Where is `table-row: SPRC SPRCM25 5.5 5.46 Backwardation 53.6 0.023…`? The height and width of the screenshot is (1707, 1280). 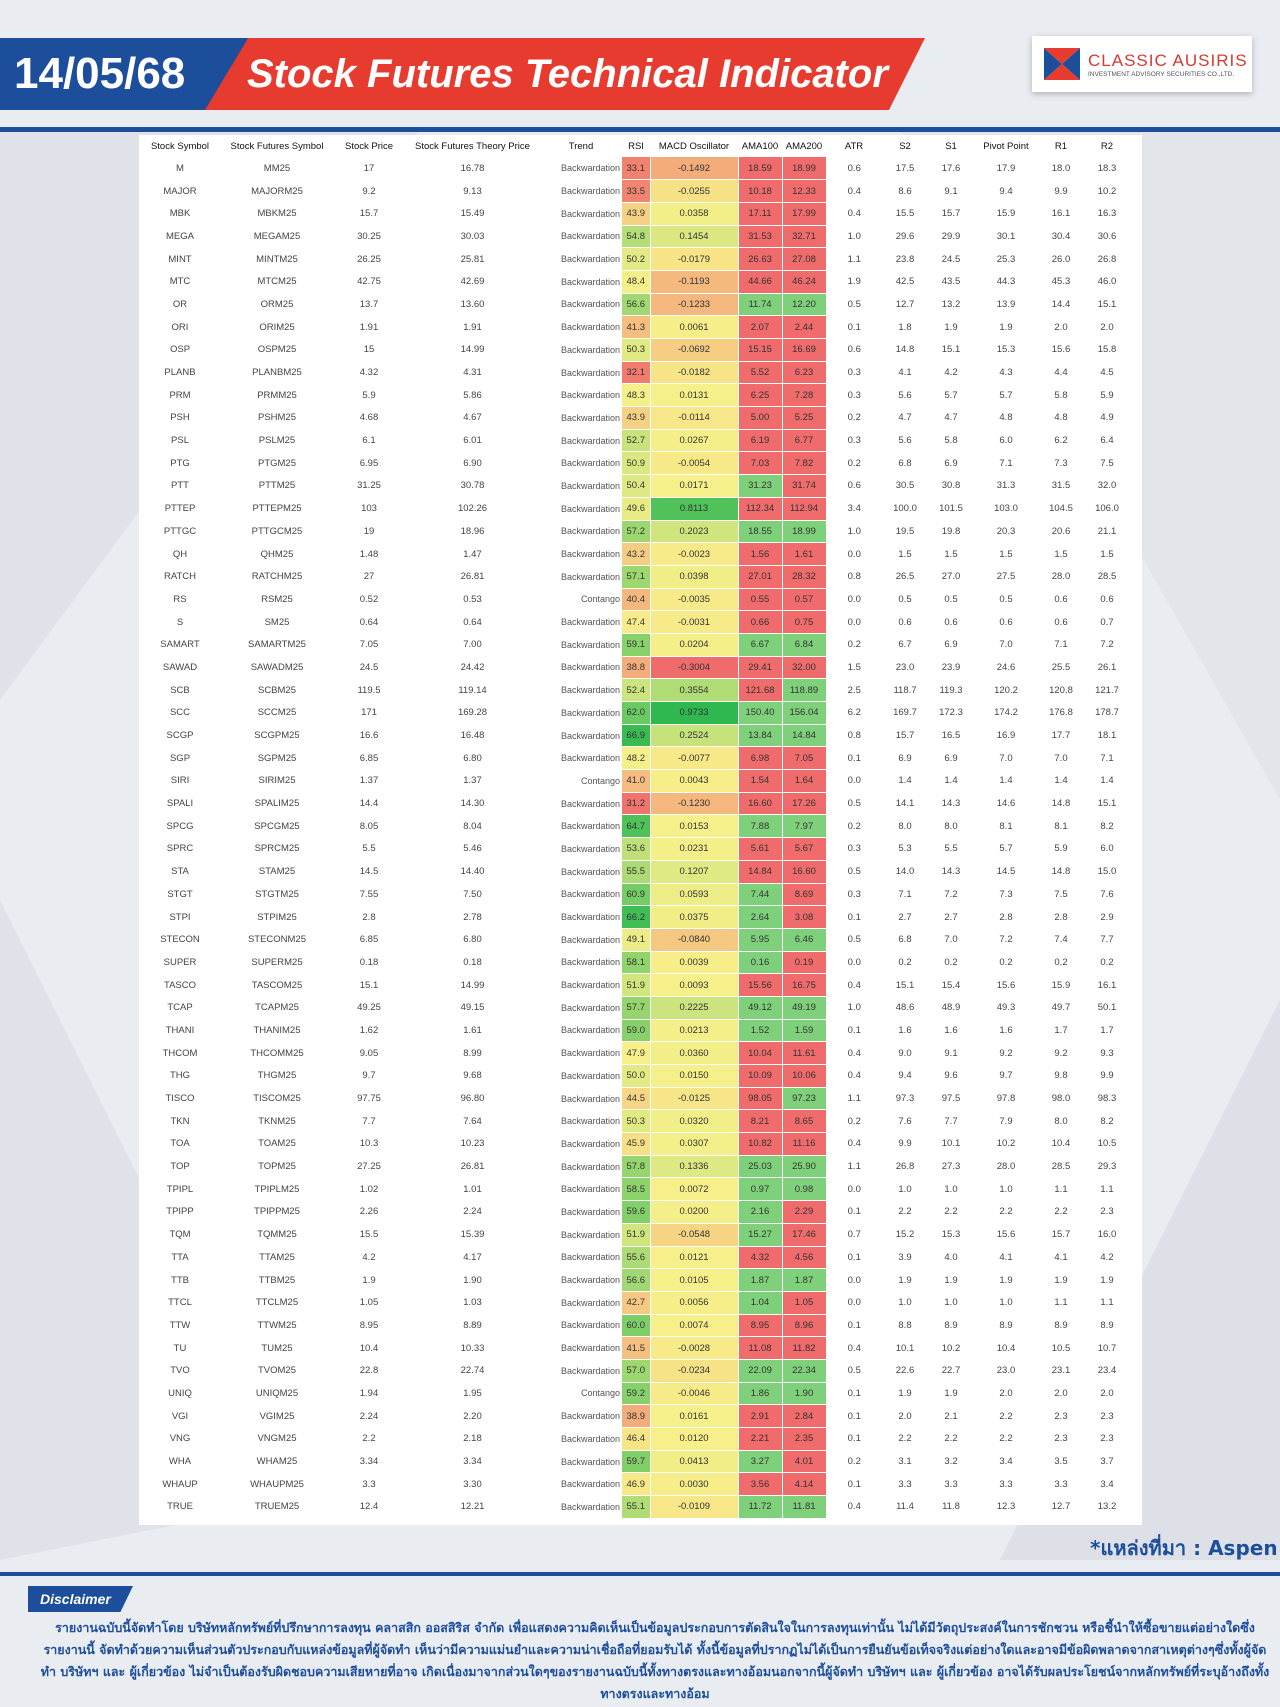
table-row: SPRC SPRCM25 5.5 5.46 Backwardation 53.6 0.023… is located at coordinates (634, 849).